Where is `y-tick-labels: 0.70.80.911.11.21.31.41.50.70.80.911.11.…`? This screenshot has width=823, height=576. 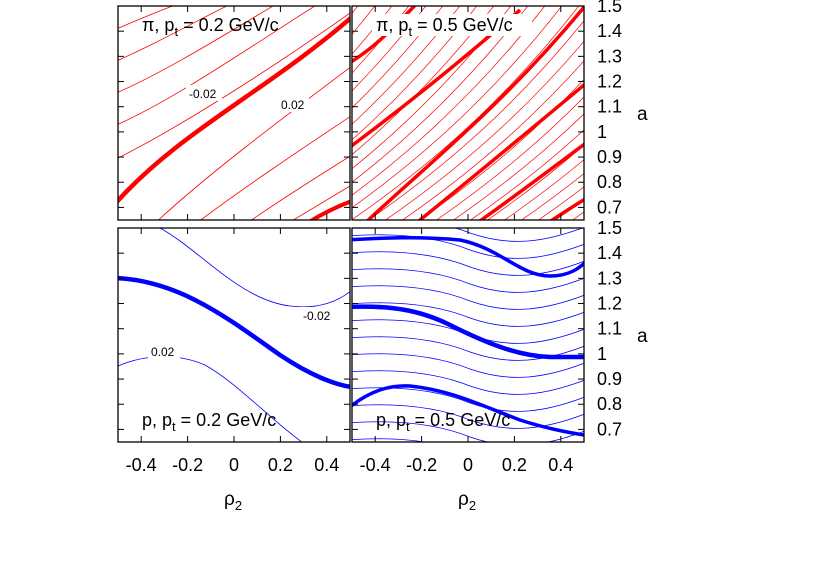 y-tick-labels: 0.70.80.911.11.21.31.41.50.70.80.911.11.… is located at coordinates (609, 219).